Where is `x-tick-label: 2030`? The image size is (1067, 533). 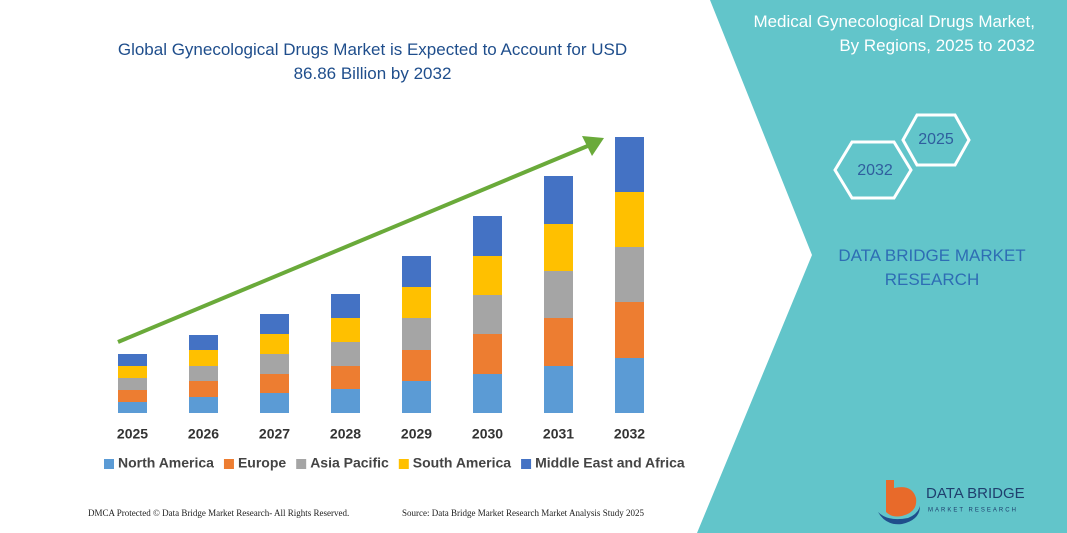
x-tick-label: 2030 is located at coordinates (487, 434).